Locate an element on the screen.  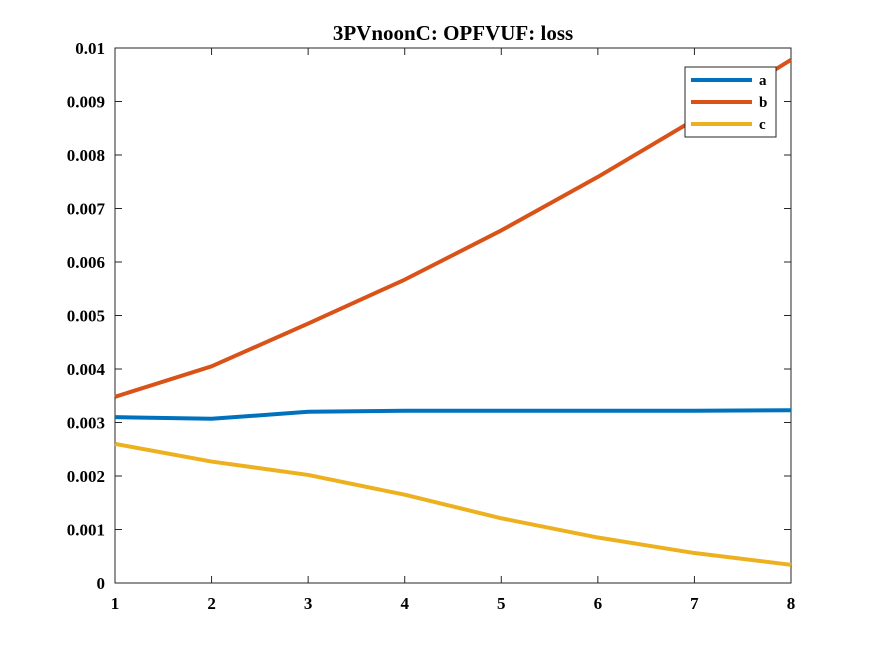
y-tick-label: 0.007 is located at coordinates (86, 209).